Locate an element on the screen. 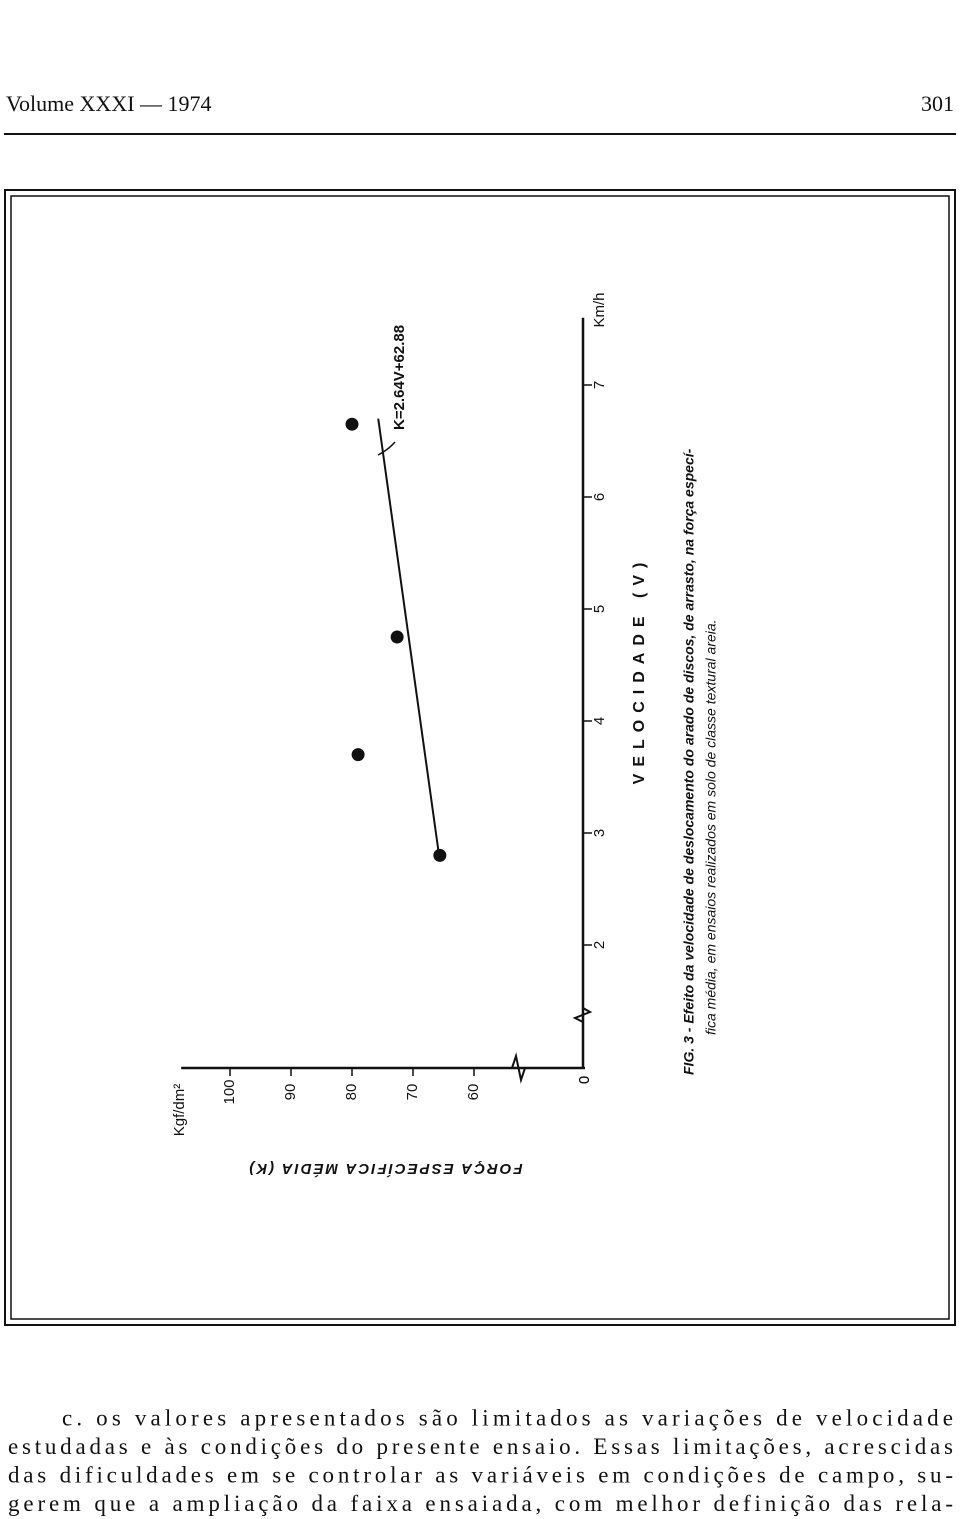 The image size is (960, 1519). x-tick-label: 7 is located at coordinates (599, 385).